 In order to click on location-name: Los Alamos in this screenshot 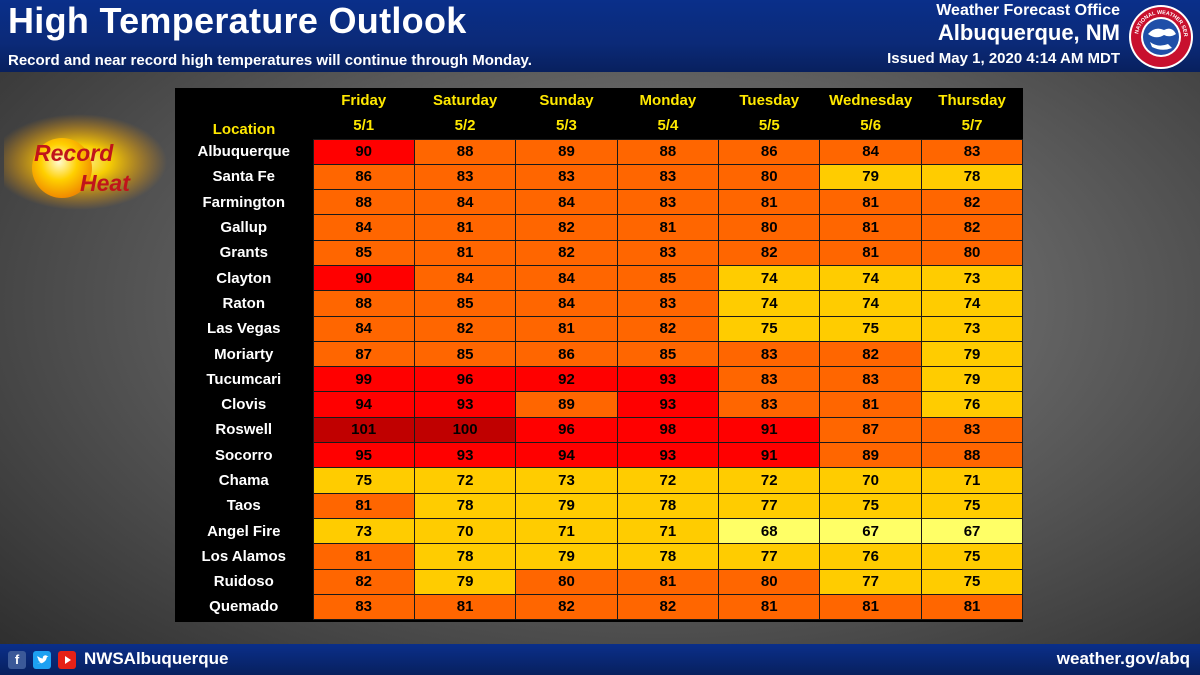, I will do `click(244, 556)`.